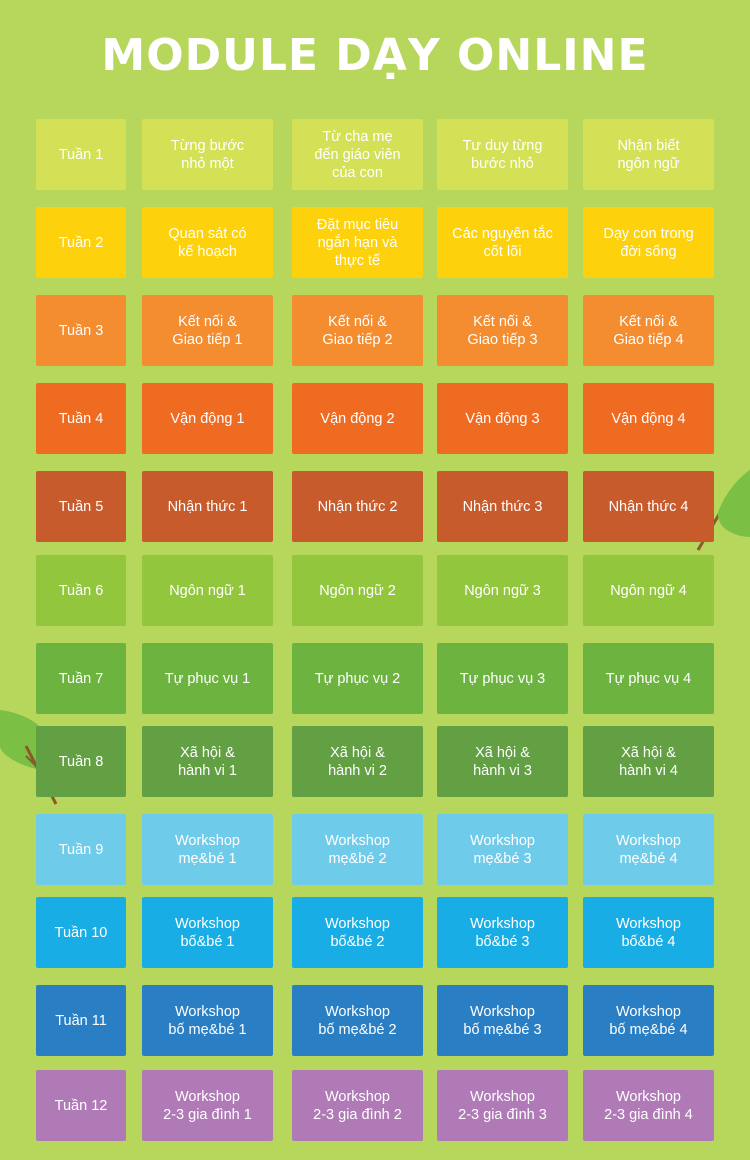 The height and width of the screenshot is (1160, 750). I want to click on module-cell: Tự phục vụ 1, so click(207, 678).